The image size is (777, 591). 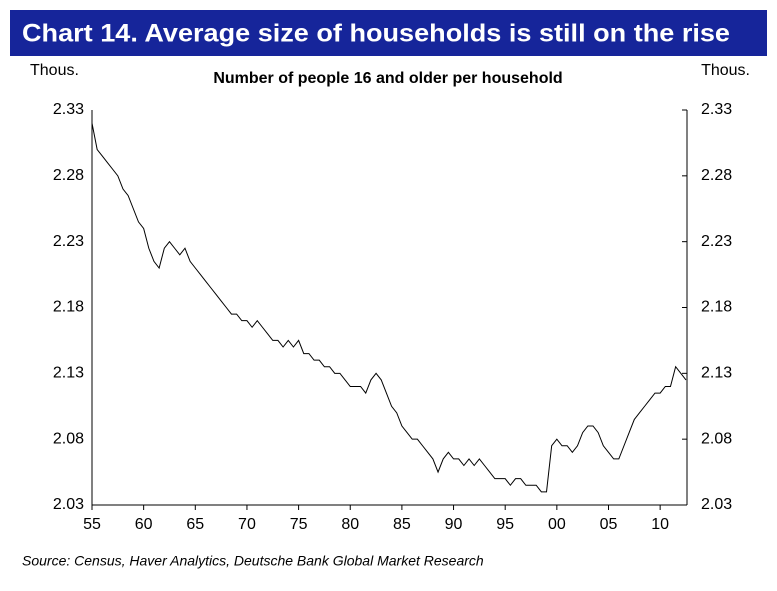 What do you see at coordinates (716, 373) in the screenshot?
I see `y2-tick-label: 2.13` at bounding box center [716, 373].